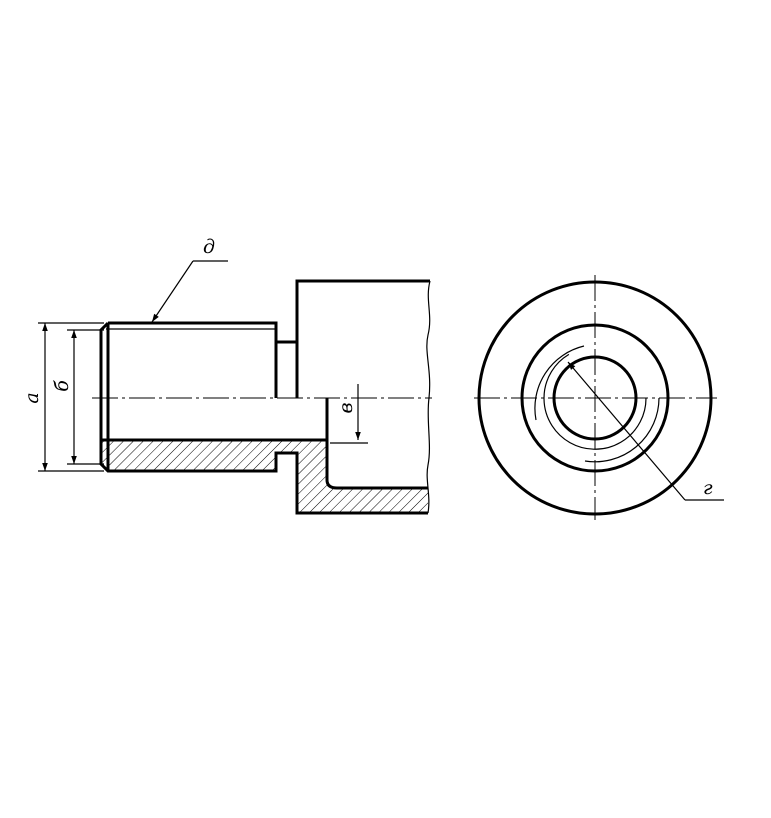  What do you see at coordinates (193, 359) in the screenshot?
I see `thread-end-outline` at bounding box center [193, 359].